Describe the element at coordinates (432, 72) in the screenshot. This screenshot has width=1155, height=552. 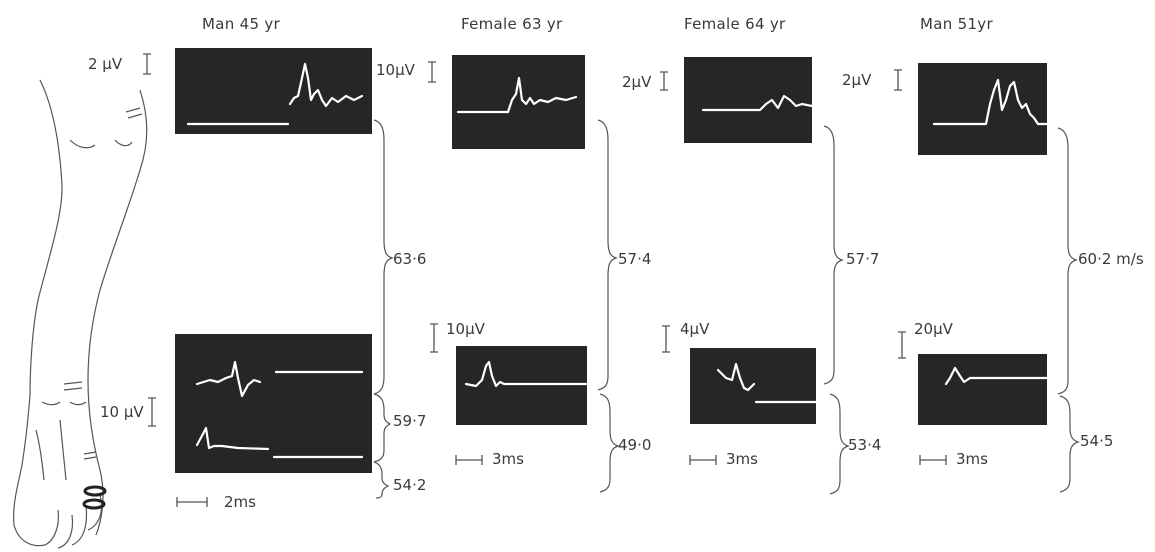
I see `panel-2-top-amp-bar` at that location.